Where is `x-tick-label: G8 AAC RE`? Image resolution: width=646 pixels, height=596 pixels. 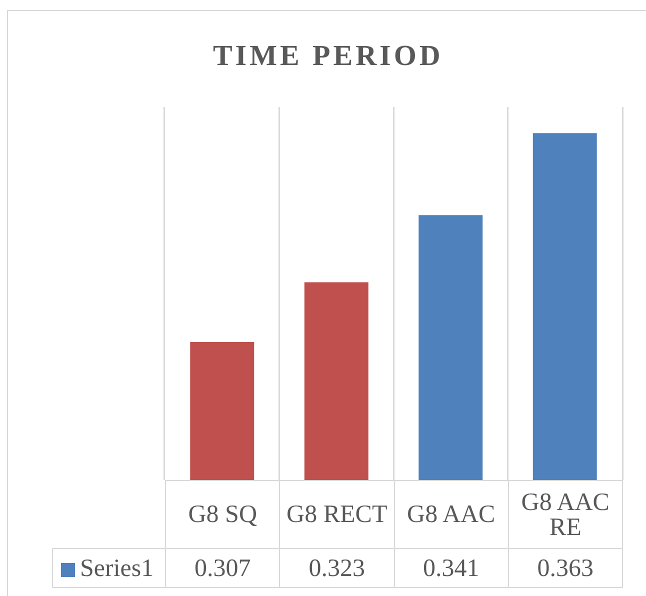
x-tick-label: G8 AAC RE is located at coordinates (565, 514).